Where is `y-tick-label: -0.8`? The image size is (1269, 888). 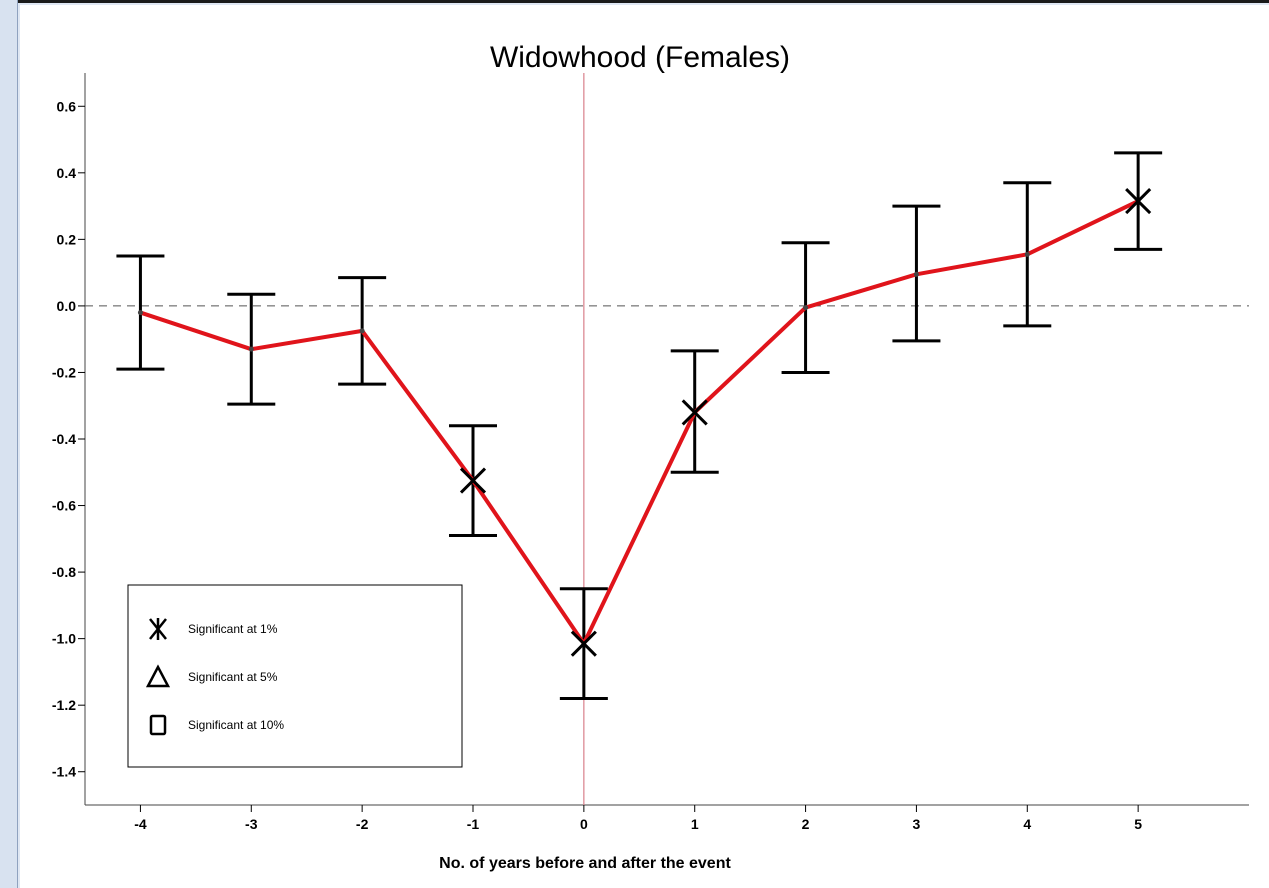
y-tick-label: -0.8 is located at coordinates (64, 572).